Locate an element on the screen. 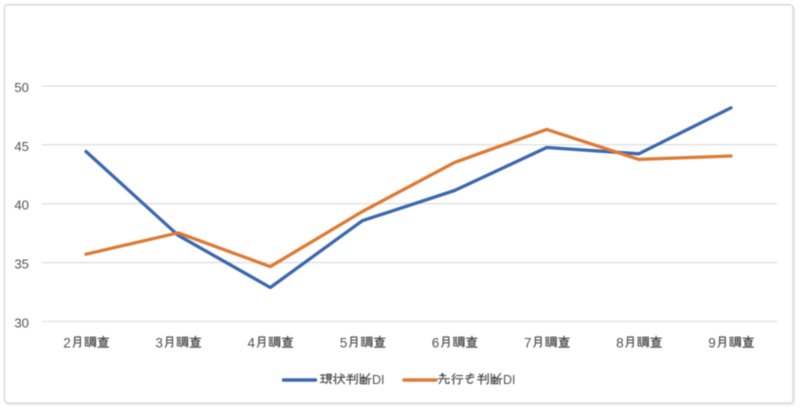  svg-text: 4 is located at coordinates (252, 342).